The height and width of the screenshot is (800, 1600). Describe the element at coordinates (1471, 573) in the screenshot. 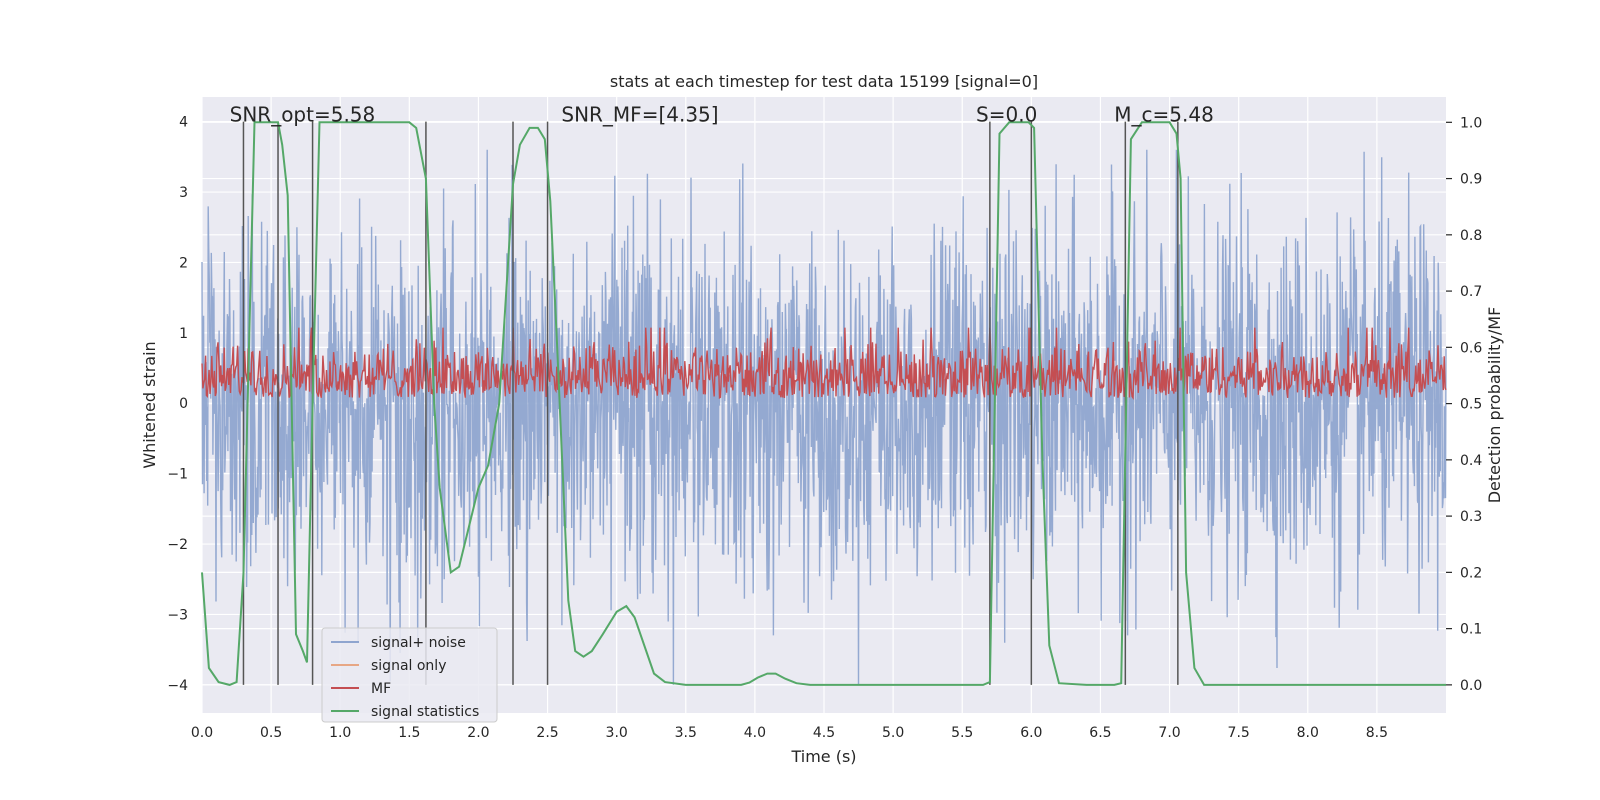

I see `y2-tick-label: 0.2` at that location.